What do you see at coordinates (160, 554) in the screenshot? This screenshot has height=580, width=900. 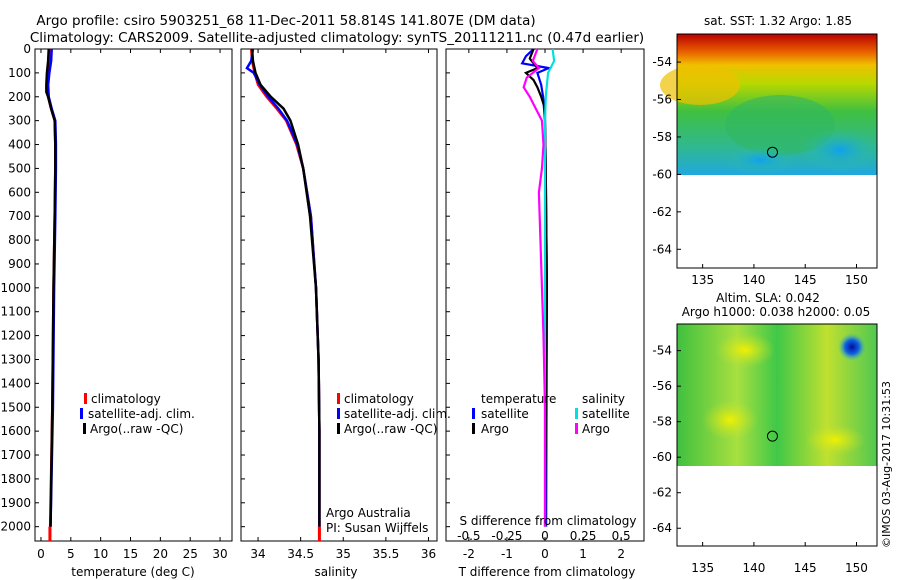 I see `x-tick-label: 20` at bounding box center [160, 554].